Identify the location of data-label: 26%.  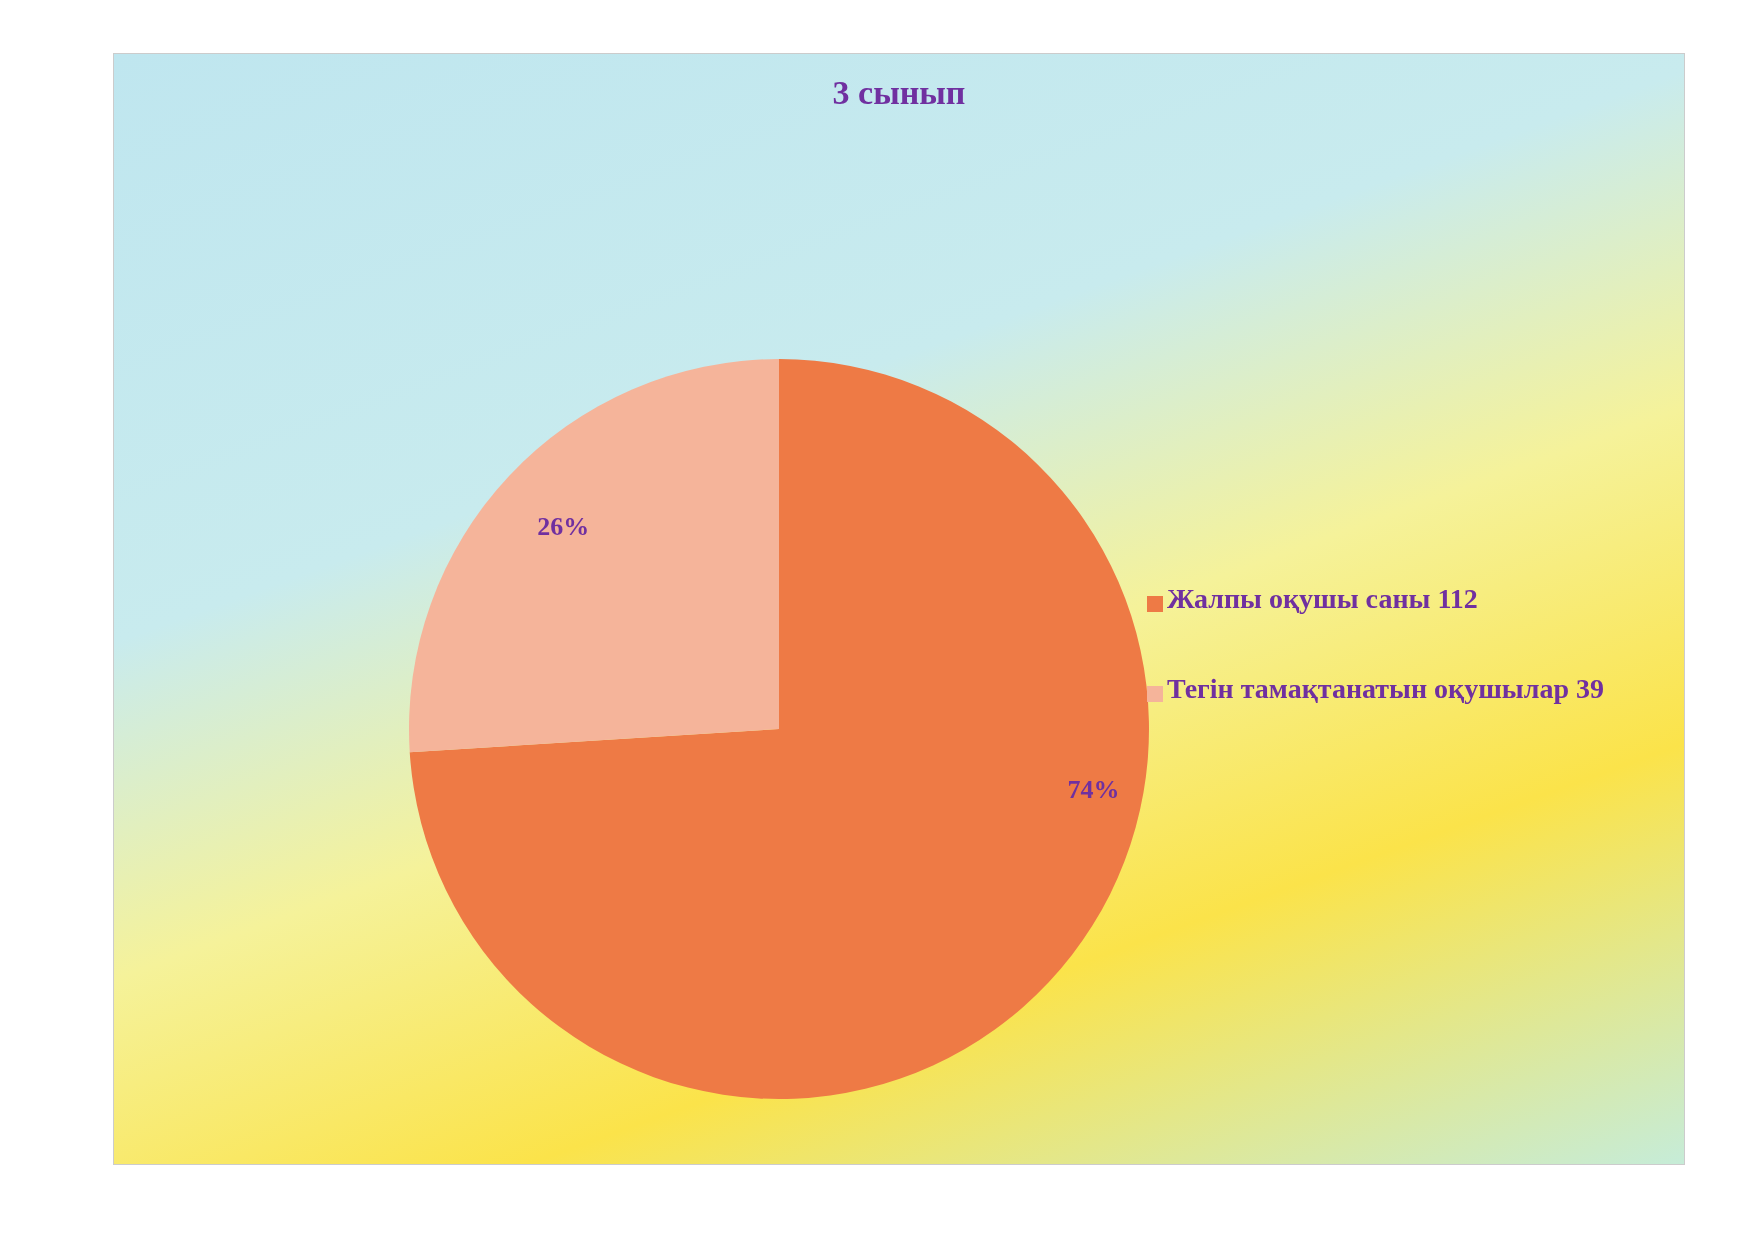
(563, 526).